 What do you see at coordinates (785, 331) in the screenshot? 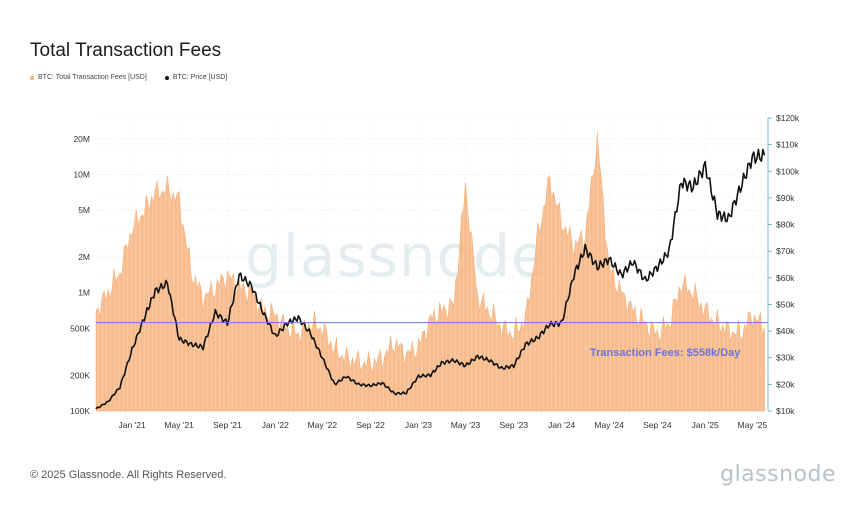
I see `y-right-tick-label: $40k` at bounding box center [785, 331].